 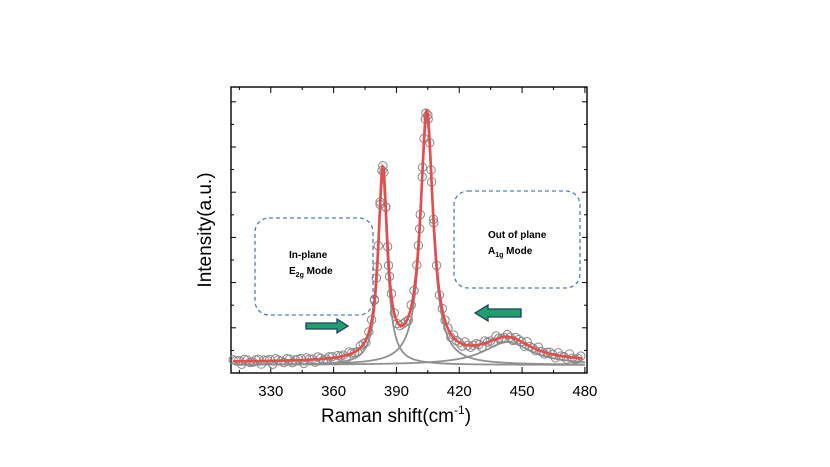 What do you see at coordinates (510, 252) in the screenshot?
I see `a1g-mode-label: A1g Mode` at bounding box center [510, 252].